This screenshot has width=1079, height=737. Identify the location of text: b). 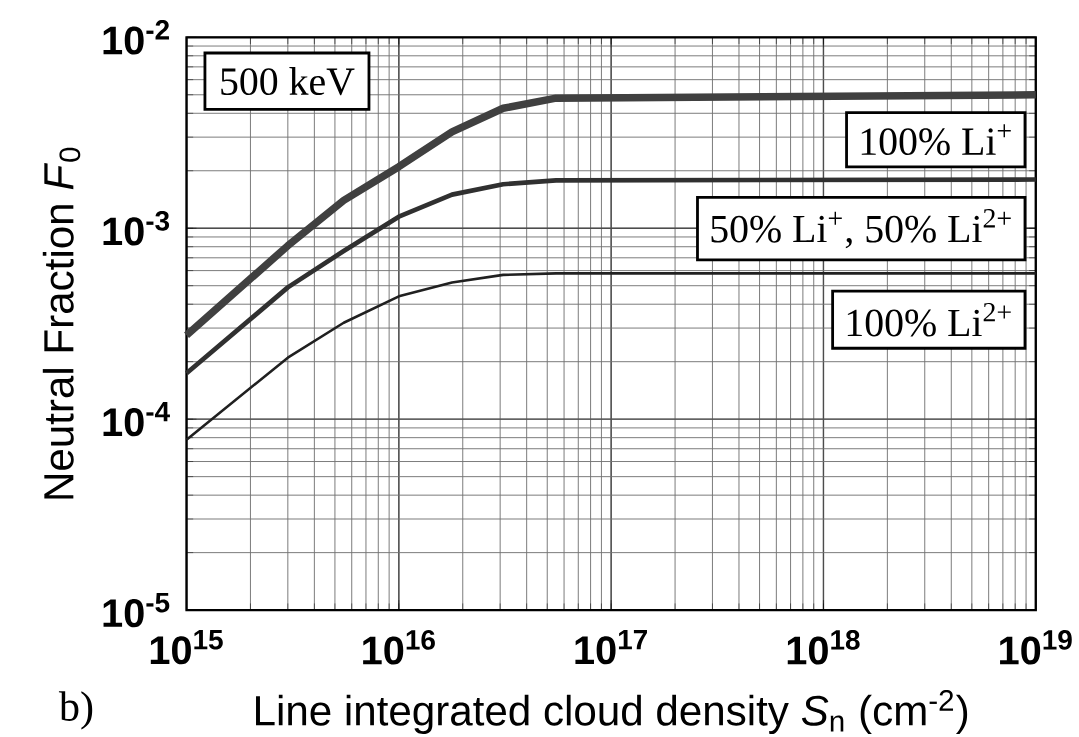
(75, 710).